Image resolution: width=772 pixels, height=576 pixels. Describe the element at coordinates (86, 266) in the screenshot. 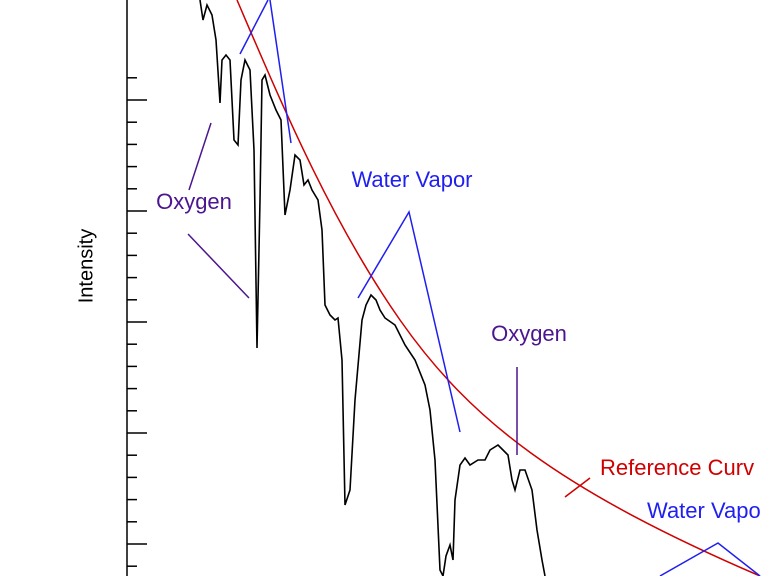

I see `y-axis-label: Intensity` at that location.